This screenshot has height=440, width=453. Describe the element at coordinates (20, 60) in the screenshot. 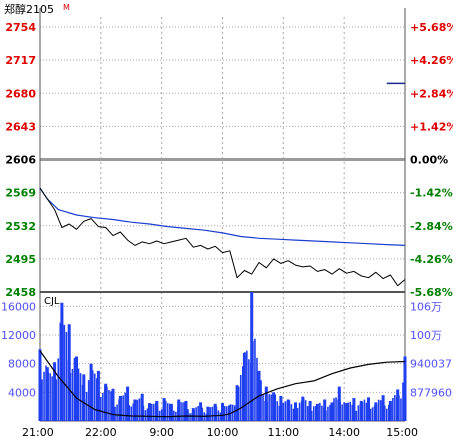

I see `price-tick-label: 2717` at that location.